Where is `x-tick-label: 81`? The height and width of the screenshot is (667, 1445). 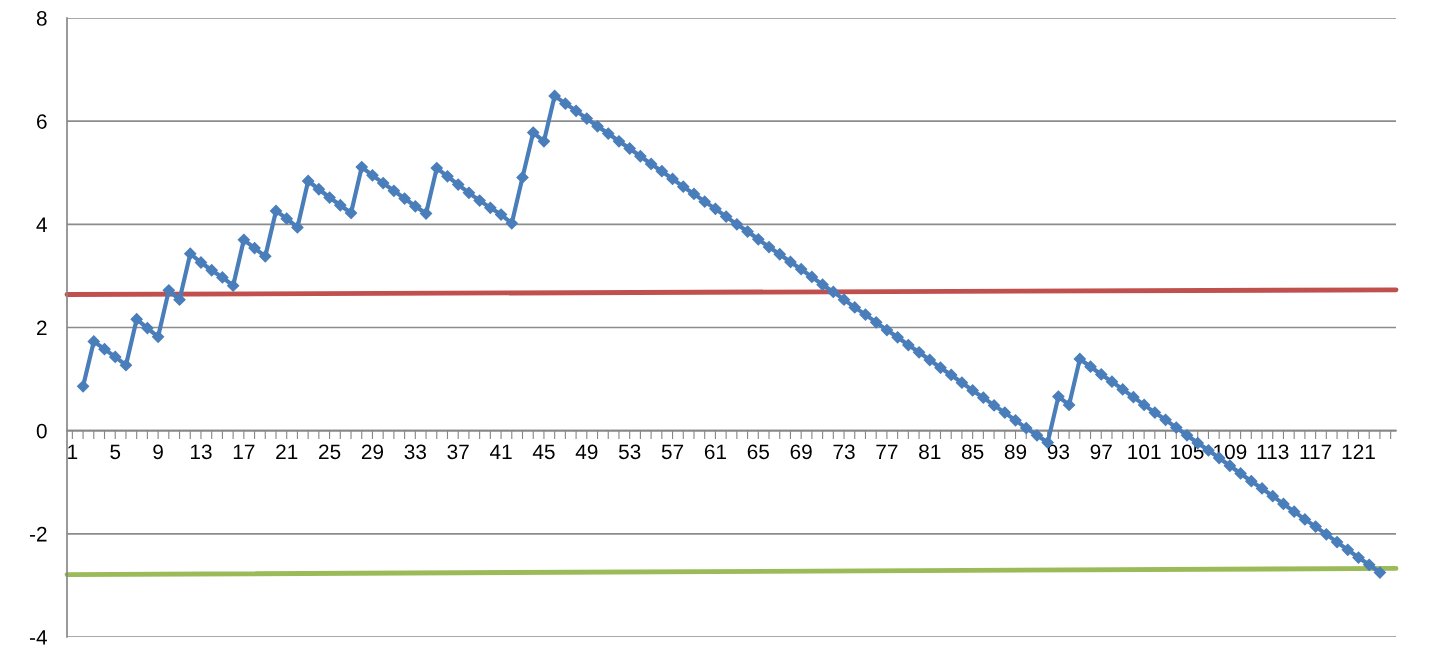
x-tick-label: 81 is located at coordinates (930, 452).